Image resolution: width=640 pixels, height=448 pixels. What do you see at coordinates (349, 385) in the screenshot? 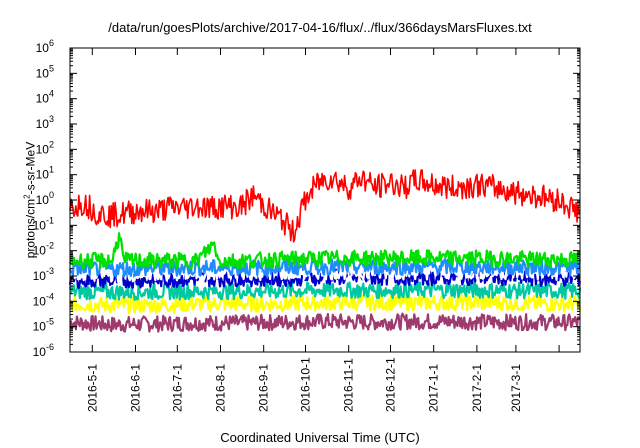
I see `x-tick-label: 2016-11-1` at bounding box center [349, 385].